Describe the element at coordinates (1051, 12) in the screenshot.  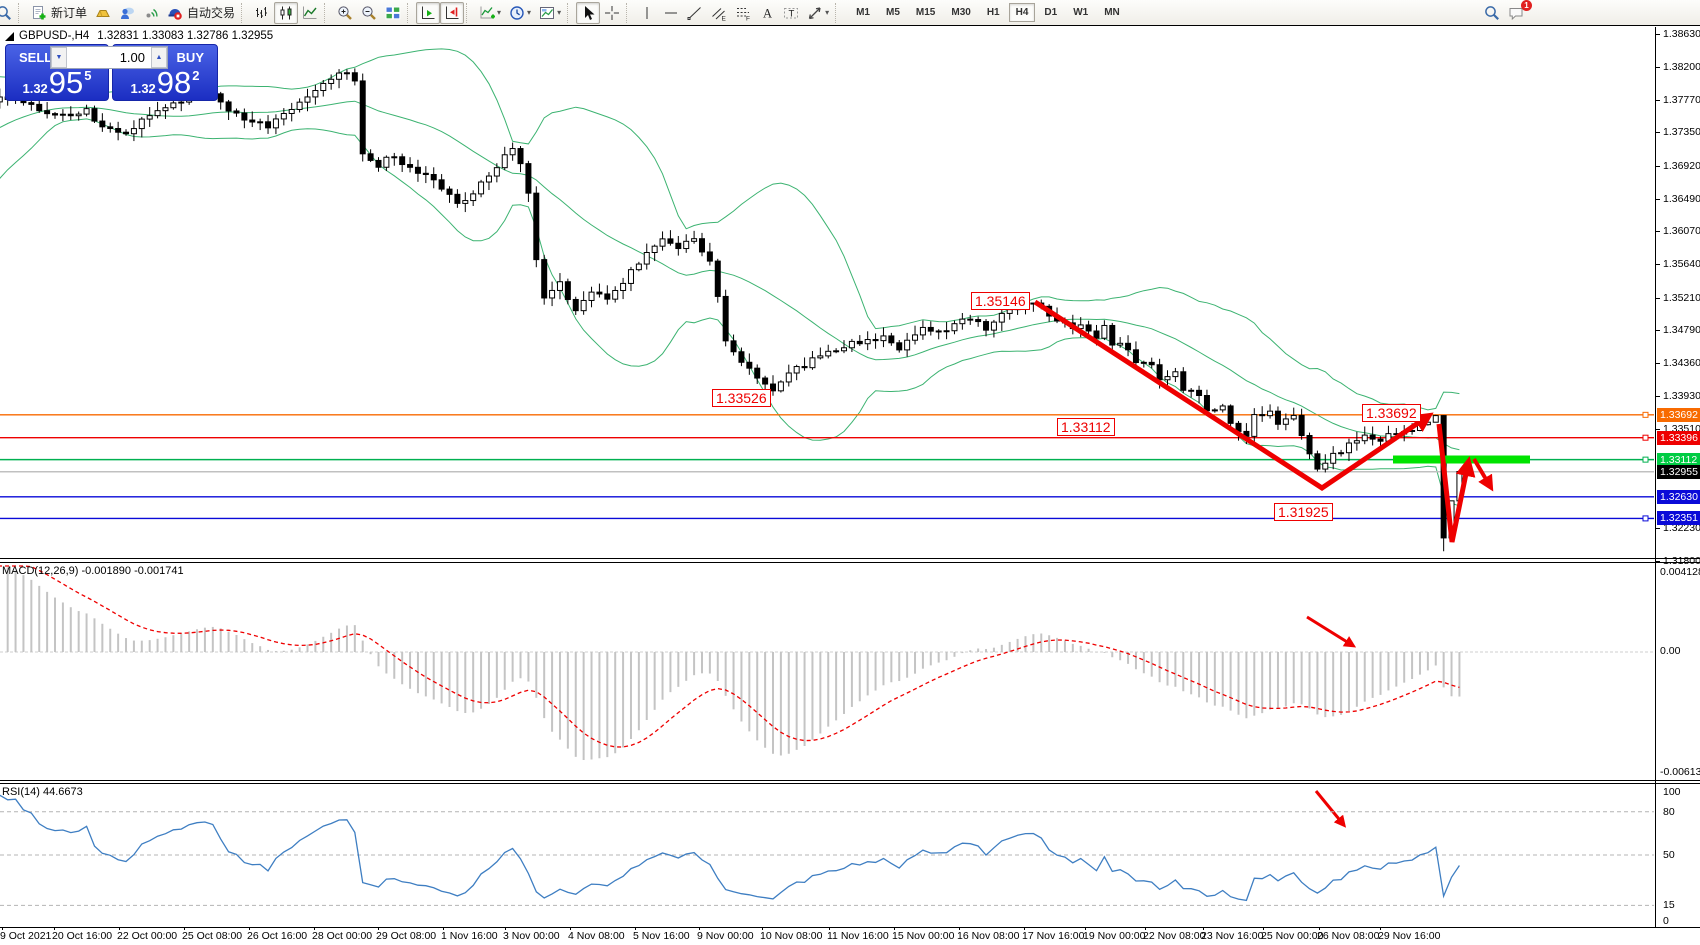
I see `timeframe-d1-button: D1` at that location.